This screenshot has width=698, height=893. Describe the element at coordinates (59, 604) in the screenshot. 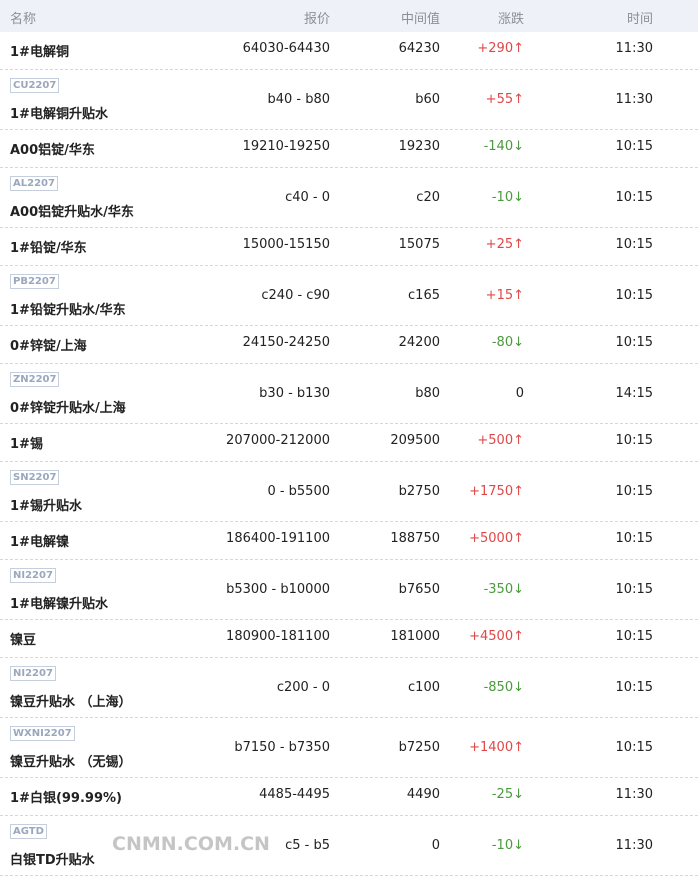

I see `product-name: 1#电解镍升贴水` at that location.